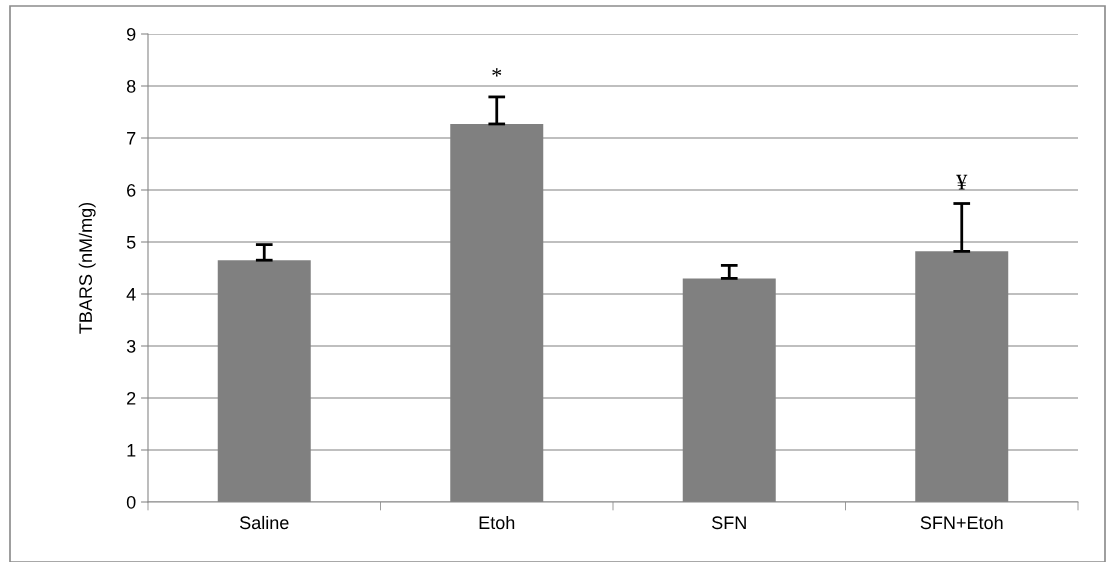  What do you see at coordinates (961, 522) in the screenshot?
I see `x-tick-label: SFN+Etoh` at bounding box center [961, 522].